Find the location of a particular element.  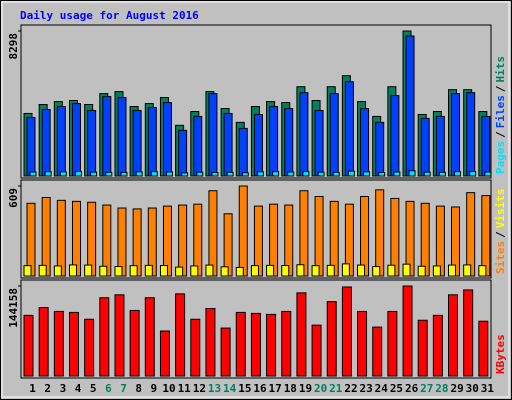

legend-entry: Visits is located at coordinates (500, 209).